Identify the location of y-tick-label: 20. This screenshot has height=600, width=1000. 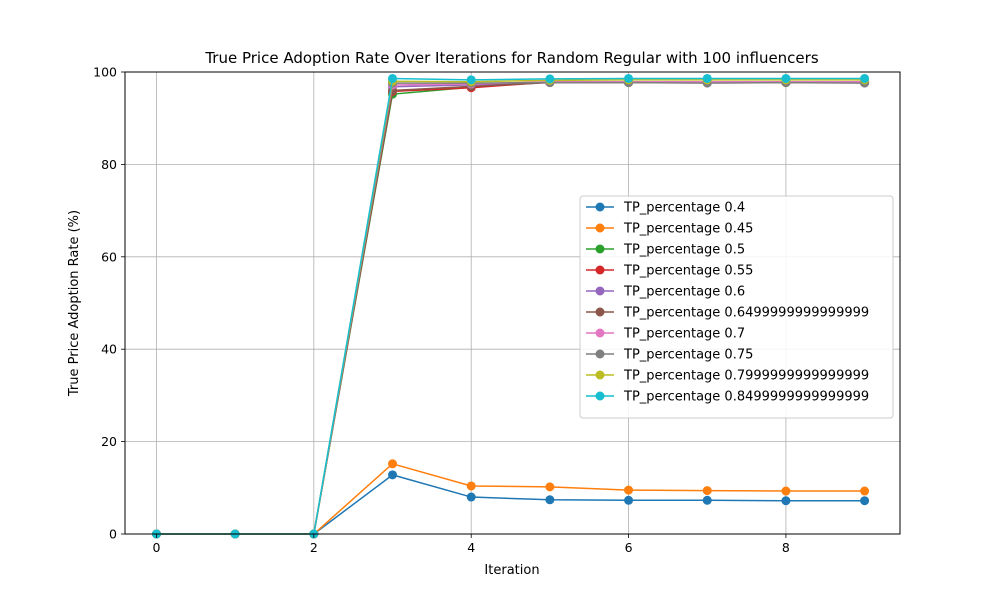
(109, 441).